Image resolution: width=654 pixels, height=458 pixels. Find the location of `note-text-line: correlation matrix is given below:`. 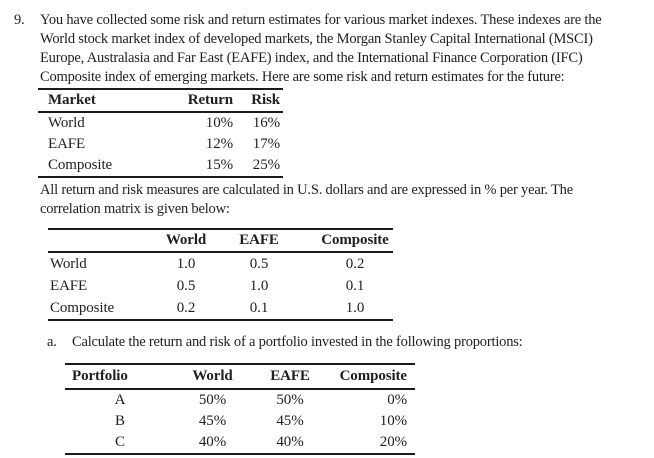

note-text-line: correlation matrix is given below: is located at coordinates (135, 209).